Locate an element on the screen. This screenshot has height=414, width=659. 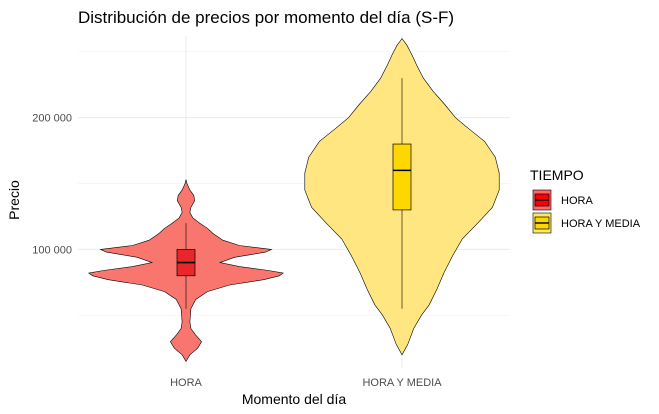
x-tick-label: HORA Y MEDIA is located at coordinates (402, 383).